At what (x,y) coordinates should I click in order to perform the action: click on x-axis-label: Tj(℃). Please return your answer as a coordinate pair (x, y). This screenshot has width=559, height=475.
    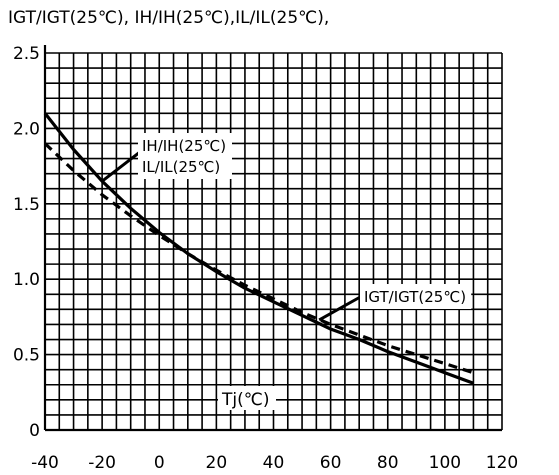
    Looking at the image, I should click on (245, 400).